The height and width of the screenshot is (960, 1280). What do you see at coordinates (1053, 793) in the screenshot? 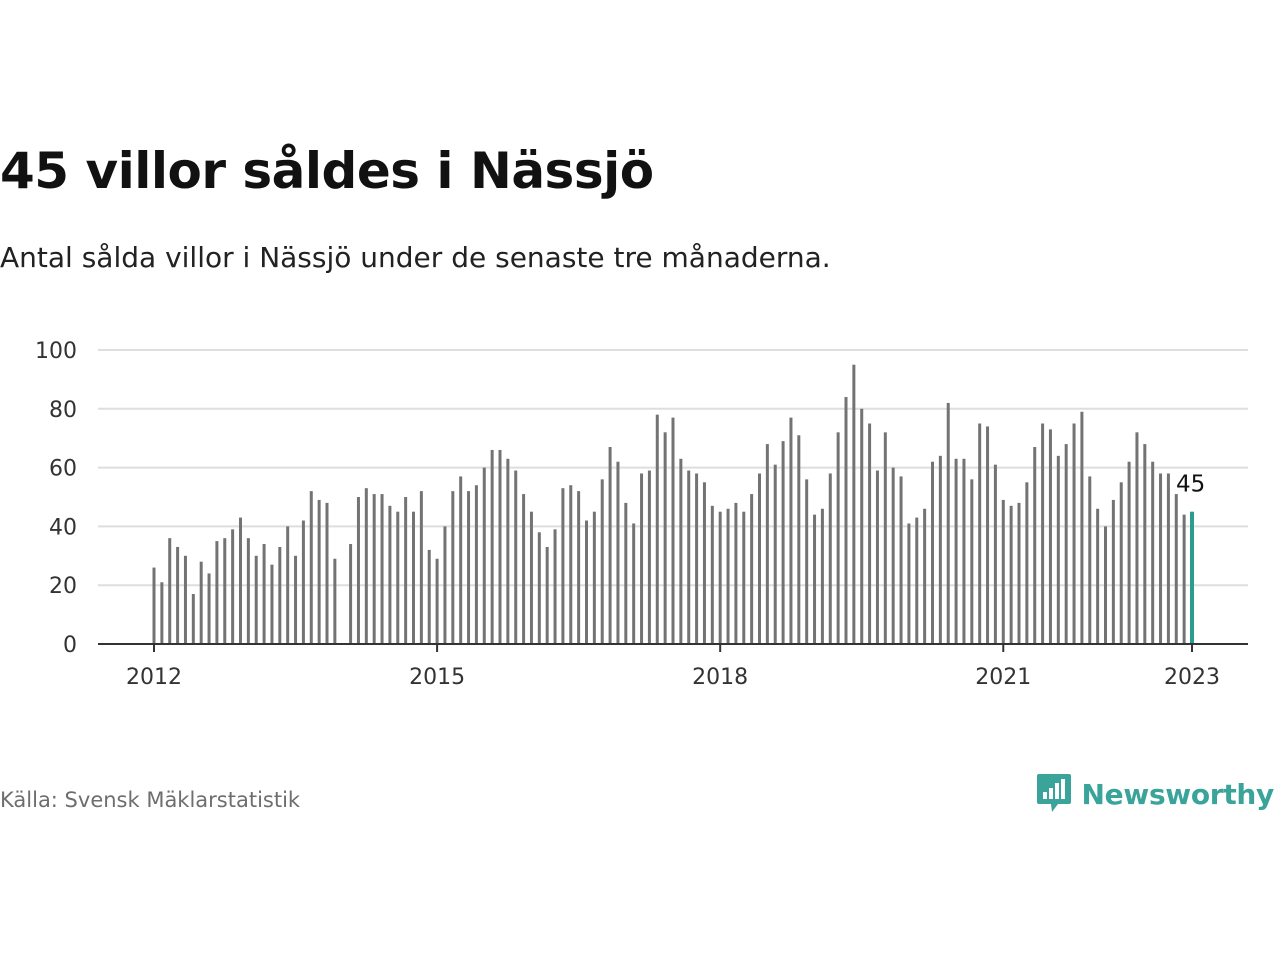
I see `newsworthy-logo-icon` at bounding box center [1053, 793].